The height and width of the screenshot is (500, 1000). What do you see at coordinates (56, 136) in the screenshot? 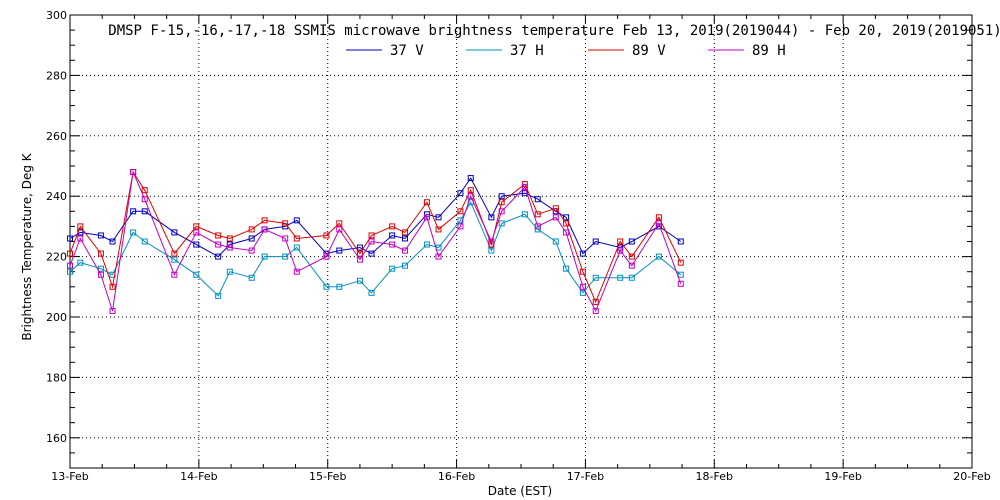
I see `y-tick-label: 260` at bounding box center [56, 136].